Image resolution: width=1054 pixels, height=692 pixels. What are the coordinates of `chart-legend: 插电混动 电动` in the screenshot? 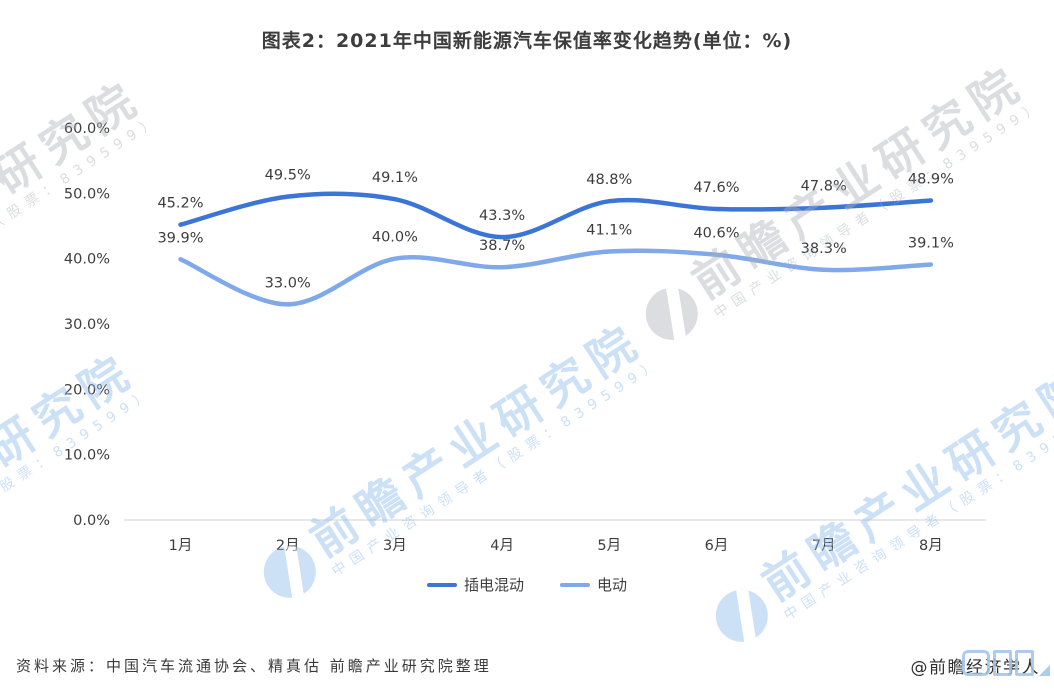 It's located at (527, 584).